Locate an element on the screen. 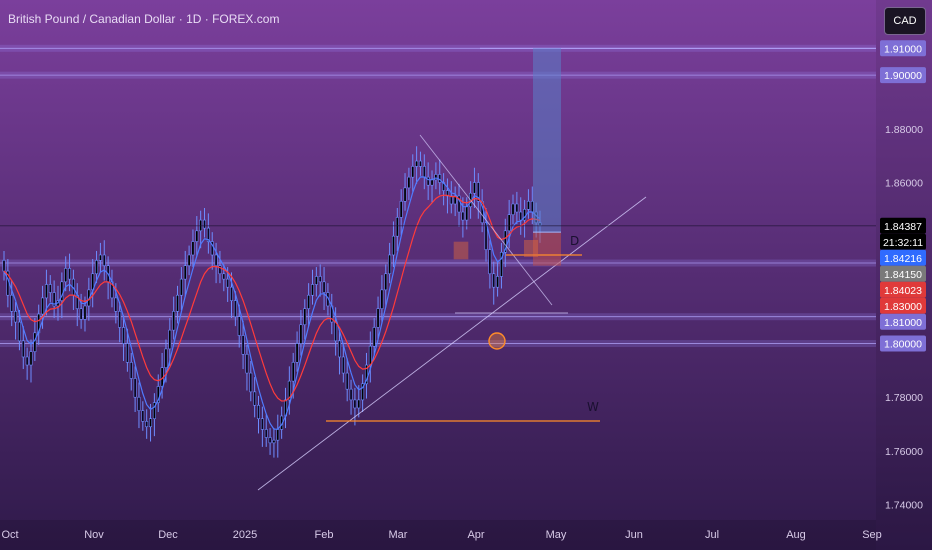  y-tick-label: 1.76000 is located at coordinates (904, 452).